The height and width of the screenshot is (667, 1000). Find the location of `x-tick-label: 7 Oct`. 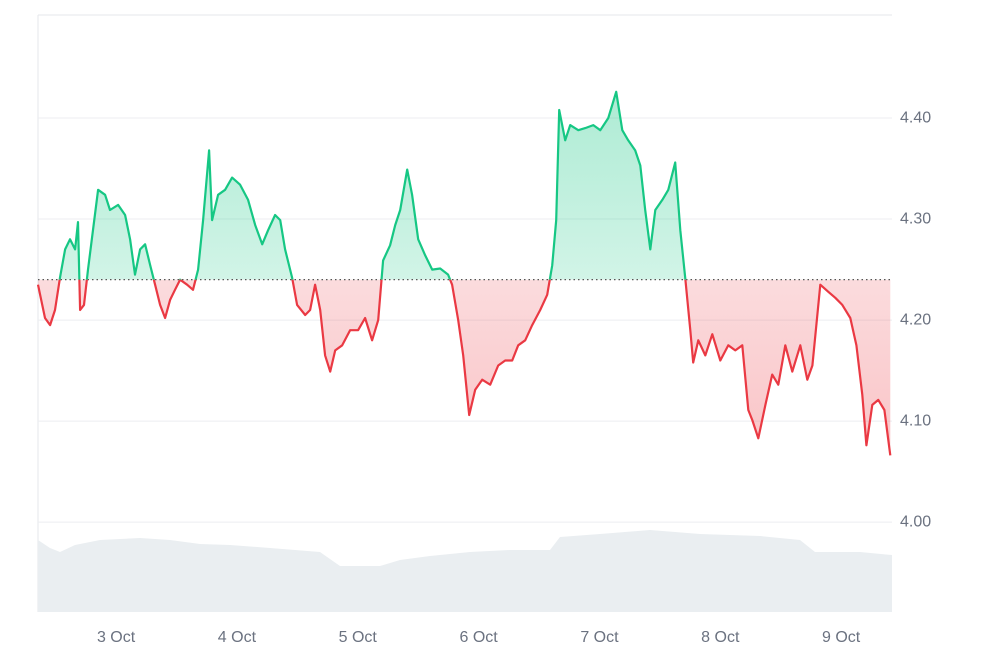

x-tick-label: 7 Oct is located at coordinates (599, 637).